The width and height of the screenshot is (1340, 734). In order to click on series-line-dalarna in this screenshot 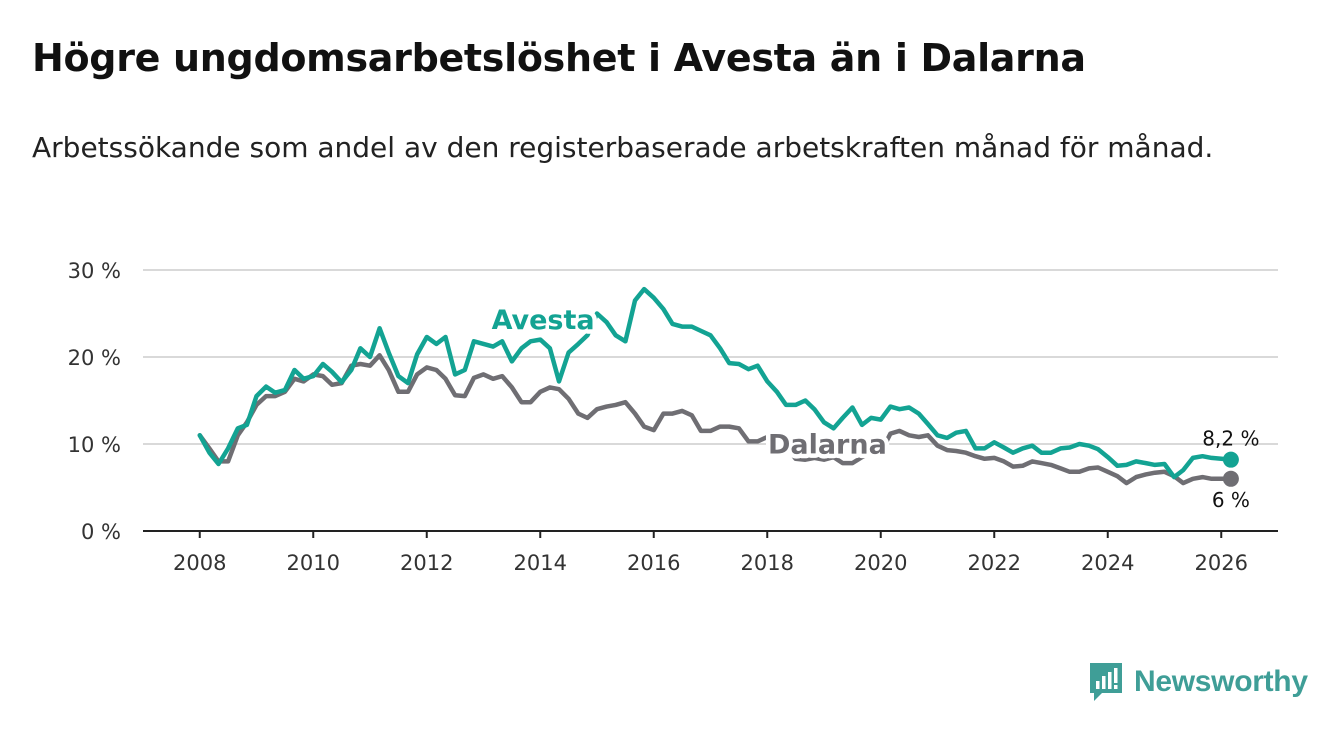, I will do `click(715, 419)`.